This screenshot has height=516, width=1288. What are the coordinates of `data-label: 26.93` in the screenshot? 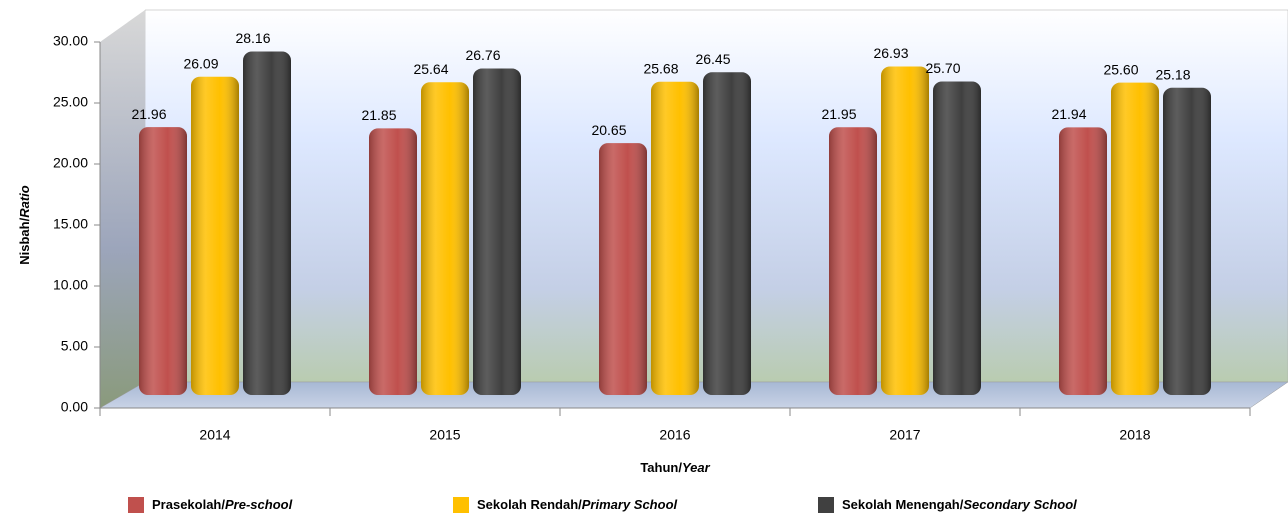 It's located at (890, 53).